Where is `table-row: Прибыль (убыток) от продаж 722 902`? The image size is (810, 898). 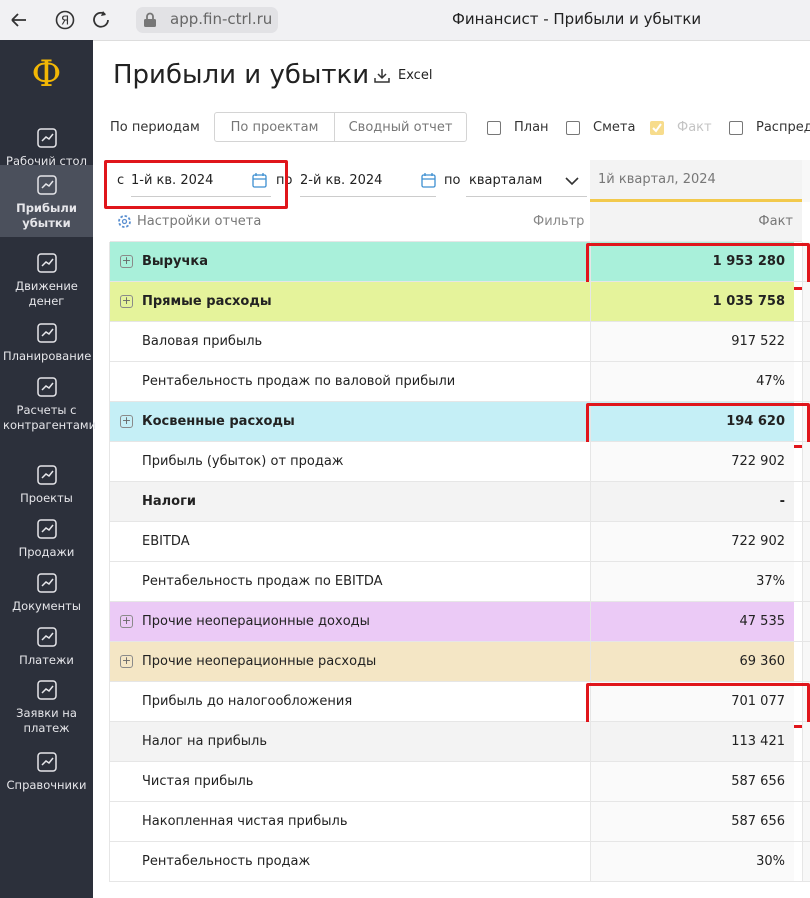
table-row: Прибыль (убыток) от продаж 722 902 is located at coordinates (460, 462).